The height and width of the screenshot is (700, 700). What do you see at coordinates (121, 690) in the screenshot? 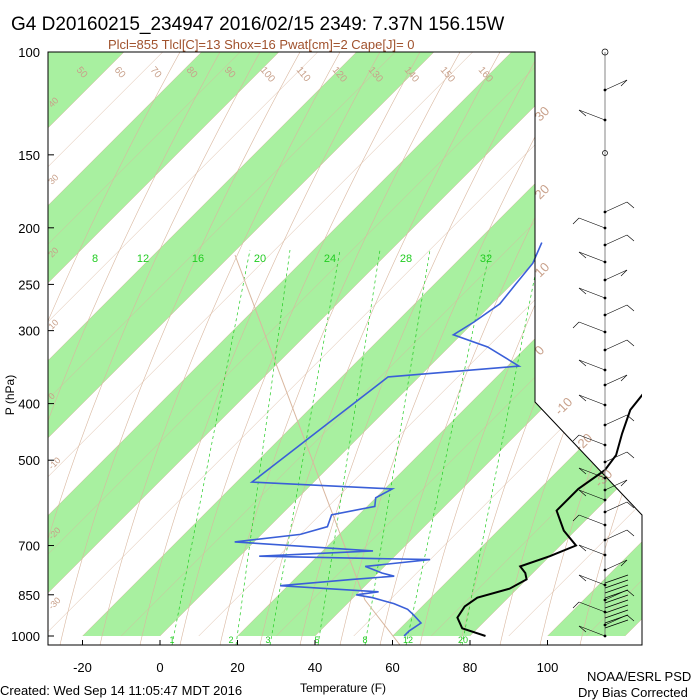
I see `created-timestamp: Created: Wed Sep 14 11:05:47 MDT 2016` at bounding box center [121, 690].